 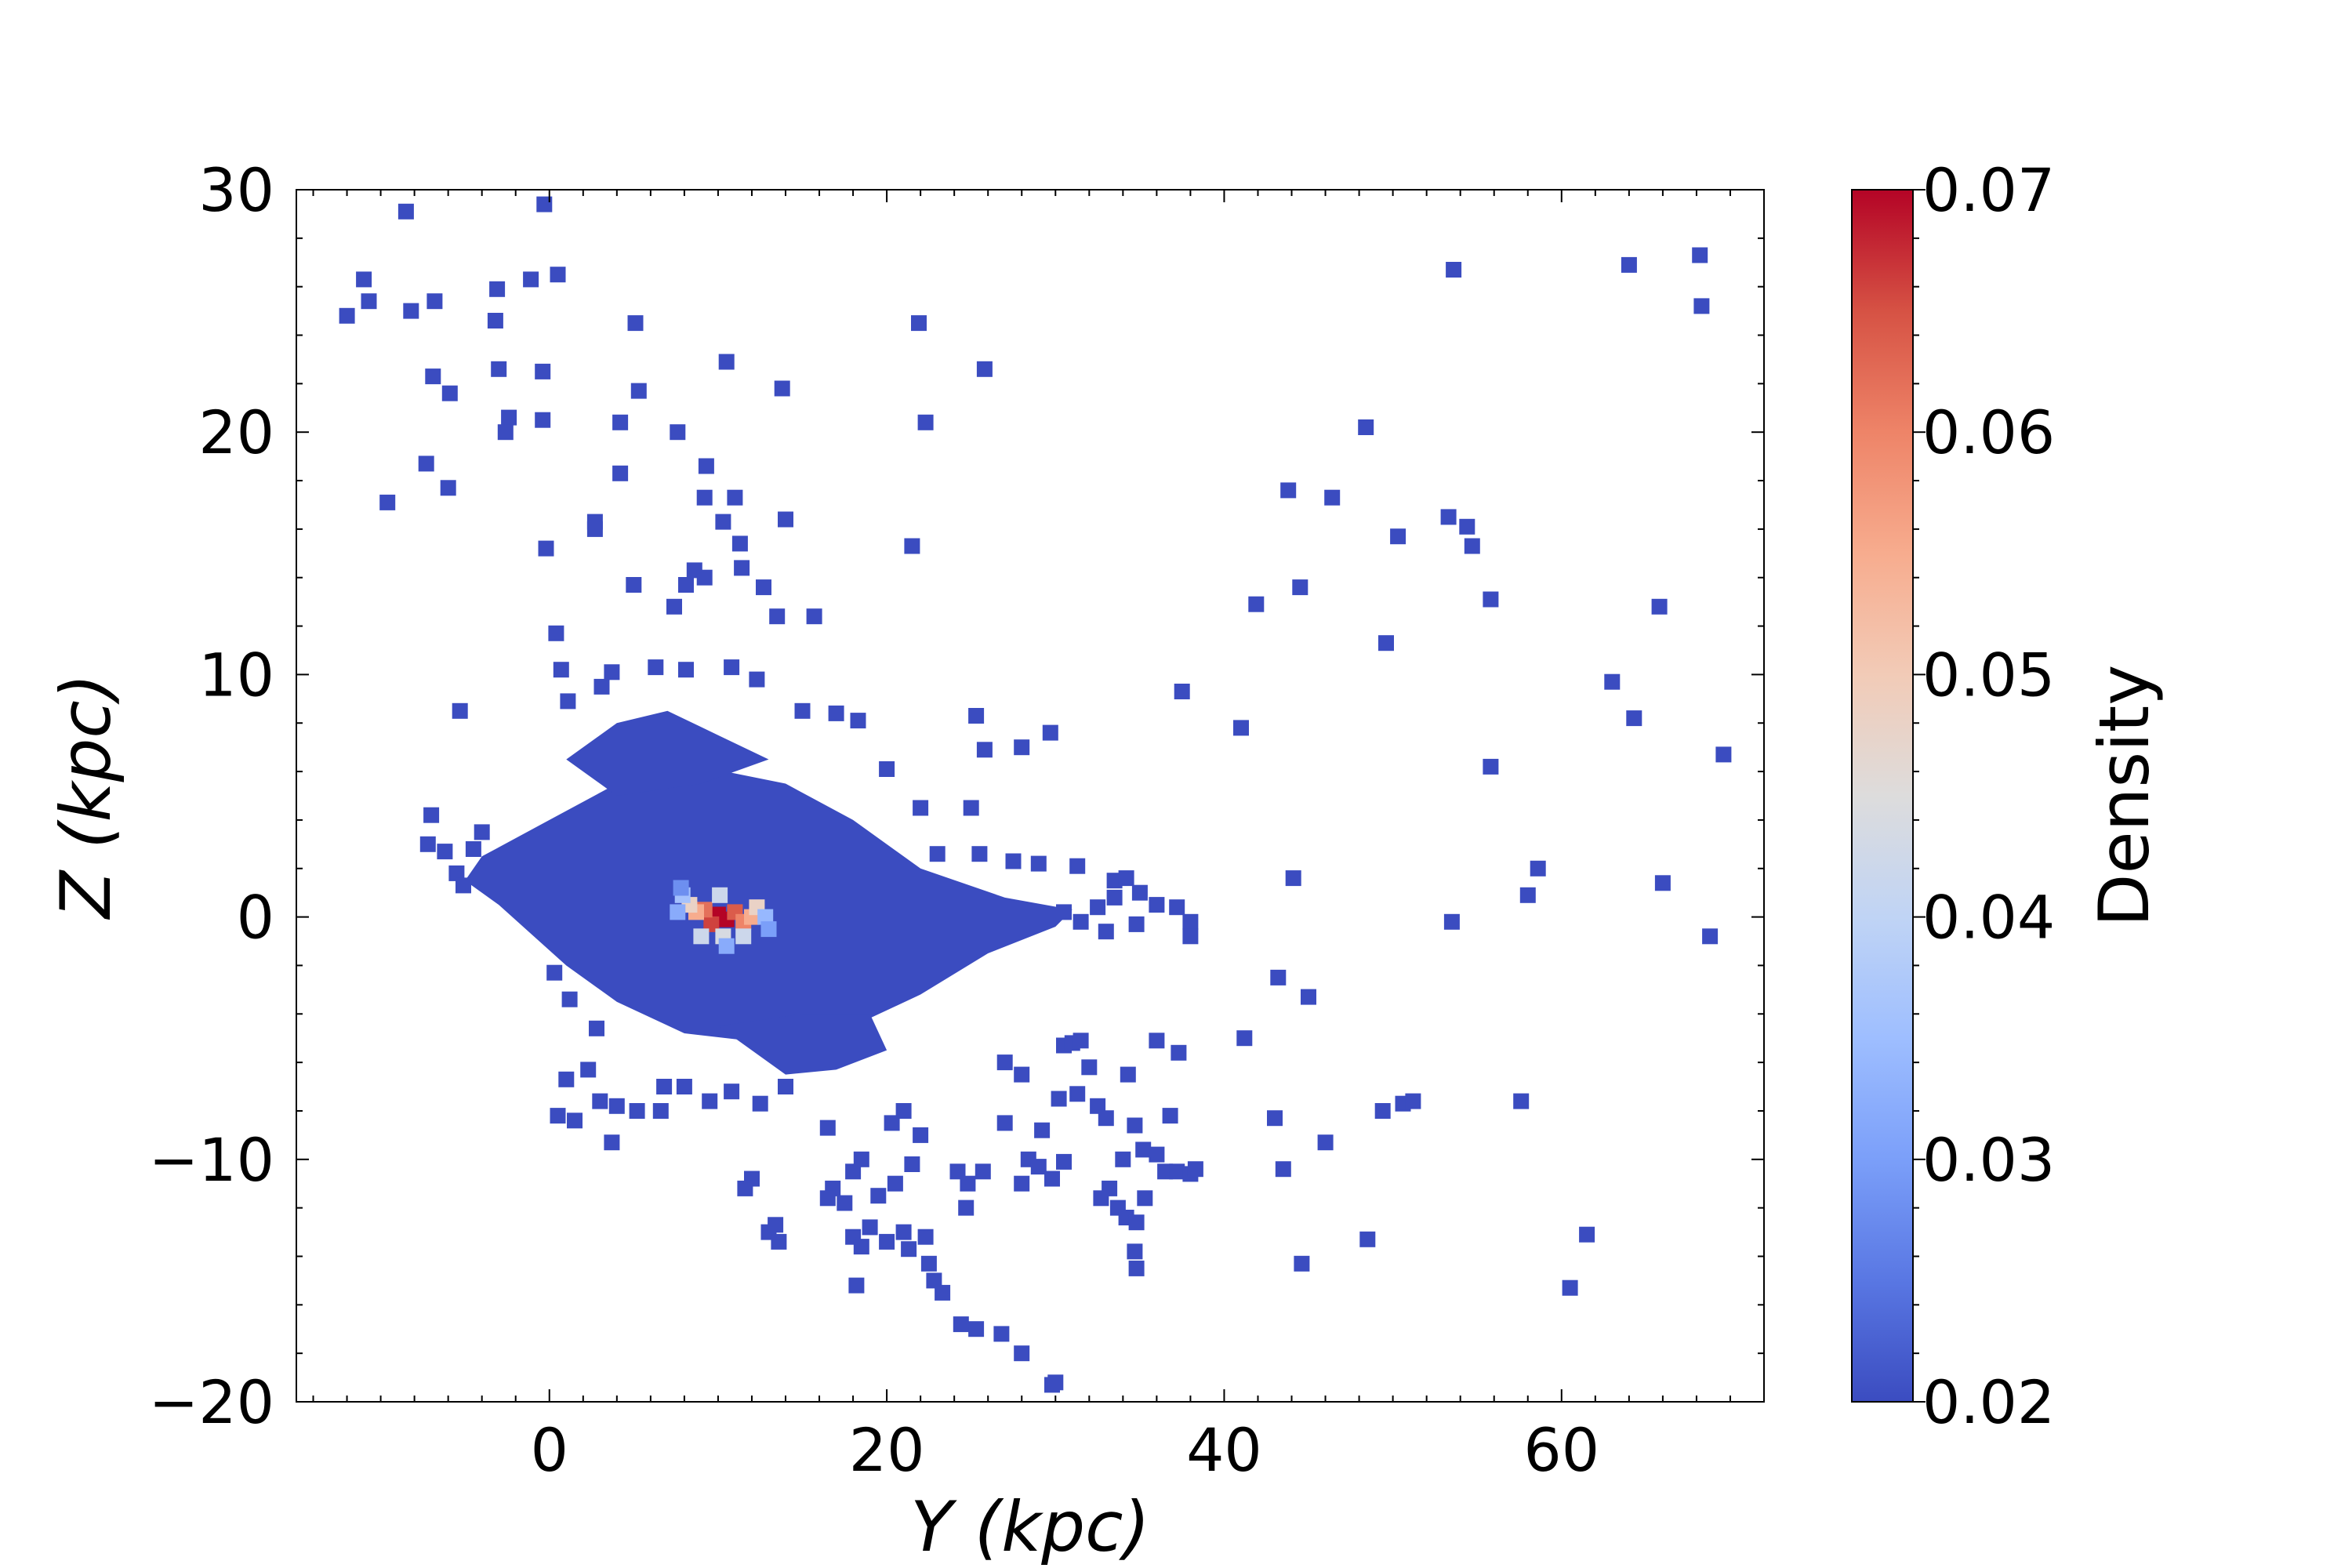 What do you see at coordinates (549, 1450) in the screenshot?
I see `x-tick-label: 0` at bounding box center [549, 1450].